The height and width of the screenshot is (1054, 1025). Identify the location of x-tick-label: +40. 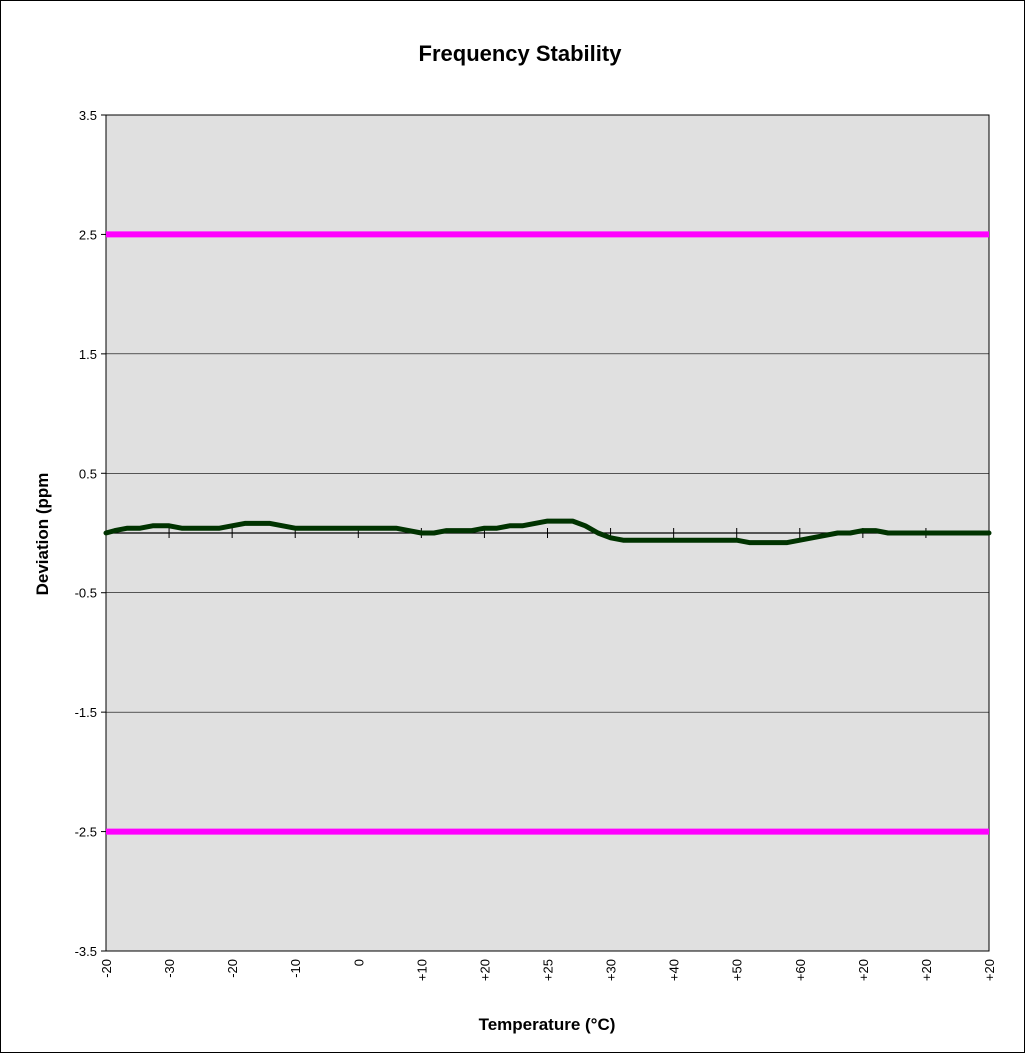
(674, 970).